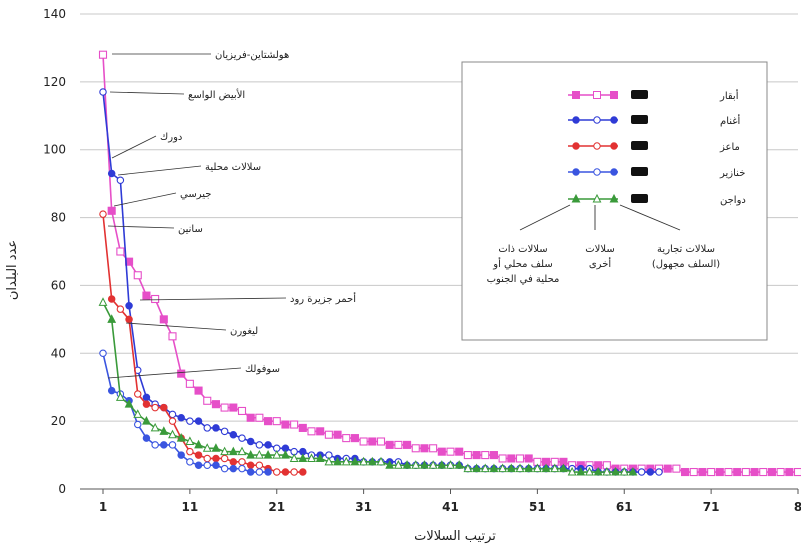 This screenshot has width=801, height=556. Describe the element at coordinates (233, 167) in the screenshot. I see `annotation-label: سلالات محلية` at that location.